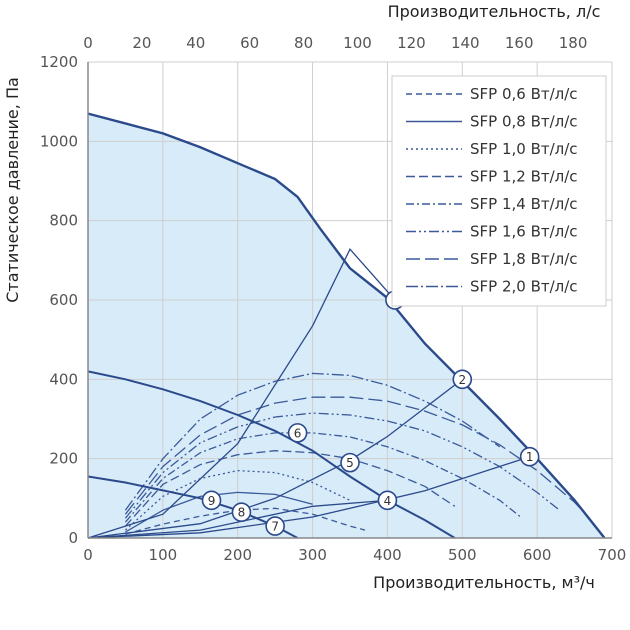 This screenshot has width=630, height=630. Describe the element at coordinates (537, 555) in the screenshot. I see `x-tick-label: 600` at that location.